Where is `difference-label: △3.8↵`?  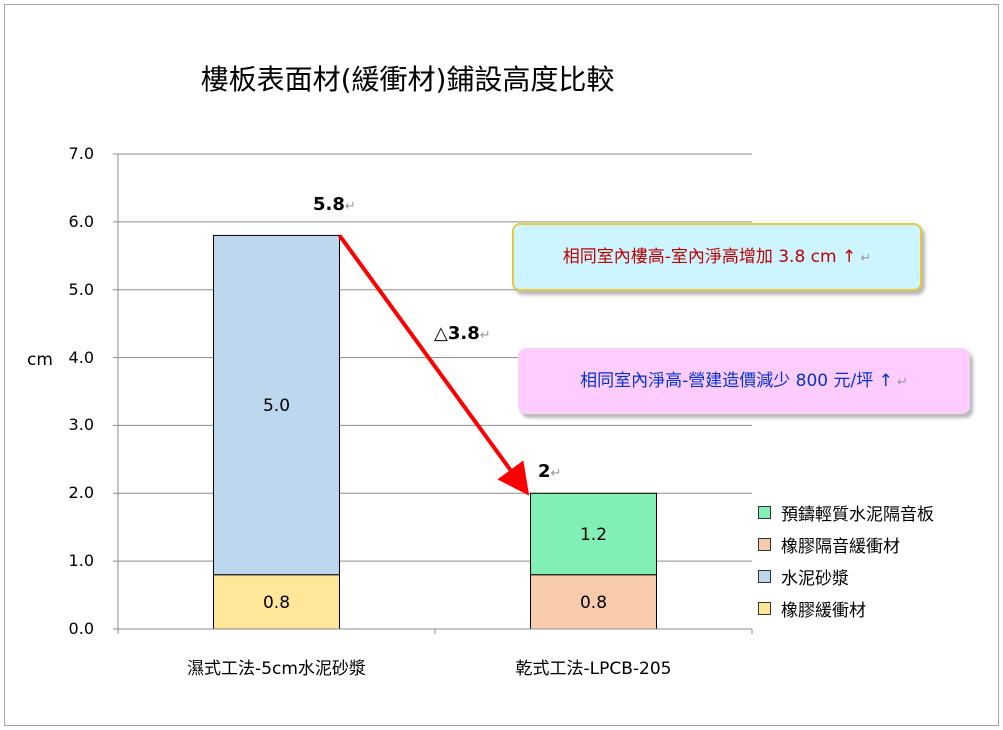 difference-label: △3.8↵ is located at coordinates (462, 333).